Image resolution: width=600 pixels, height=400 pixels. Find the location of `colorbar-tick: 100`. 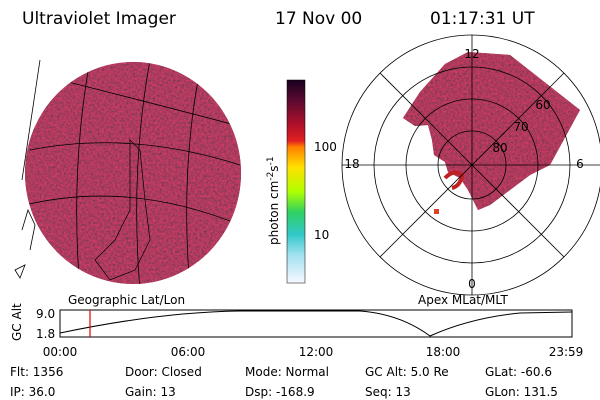

colorbar-tick: 100 is located at coordinates (325, 147).